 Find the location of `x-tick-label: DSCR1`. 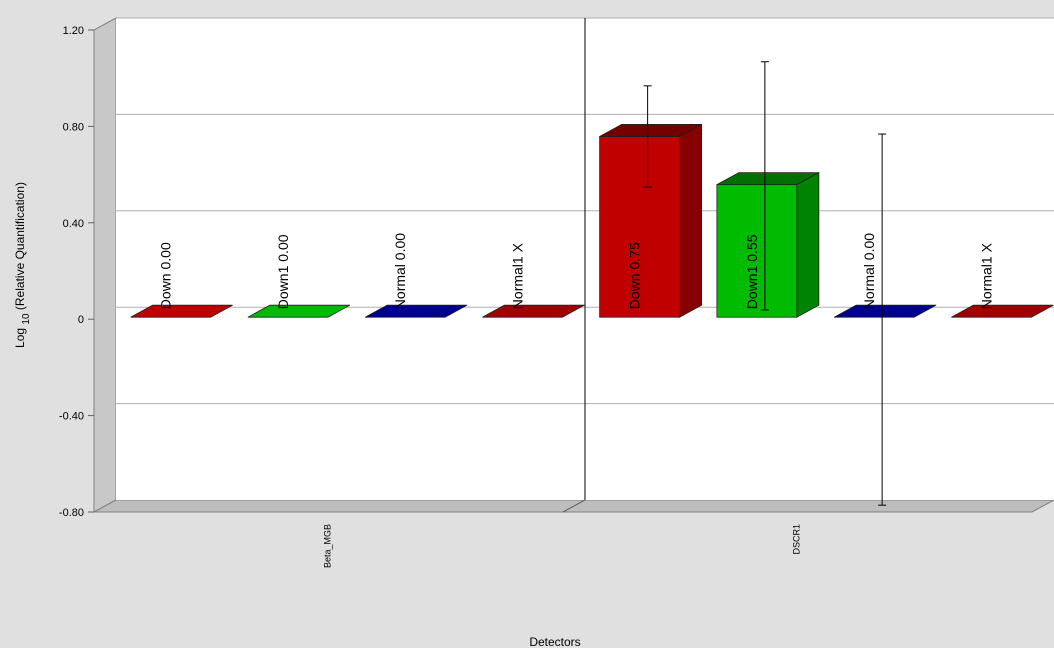

x-tick-label: DSCR1 is located at coordinates (797, 539).